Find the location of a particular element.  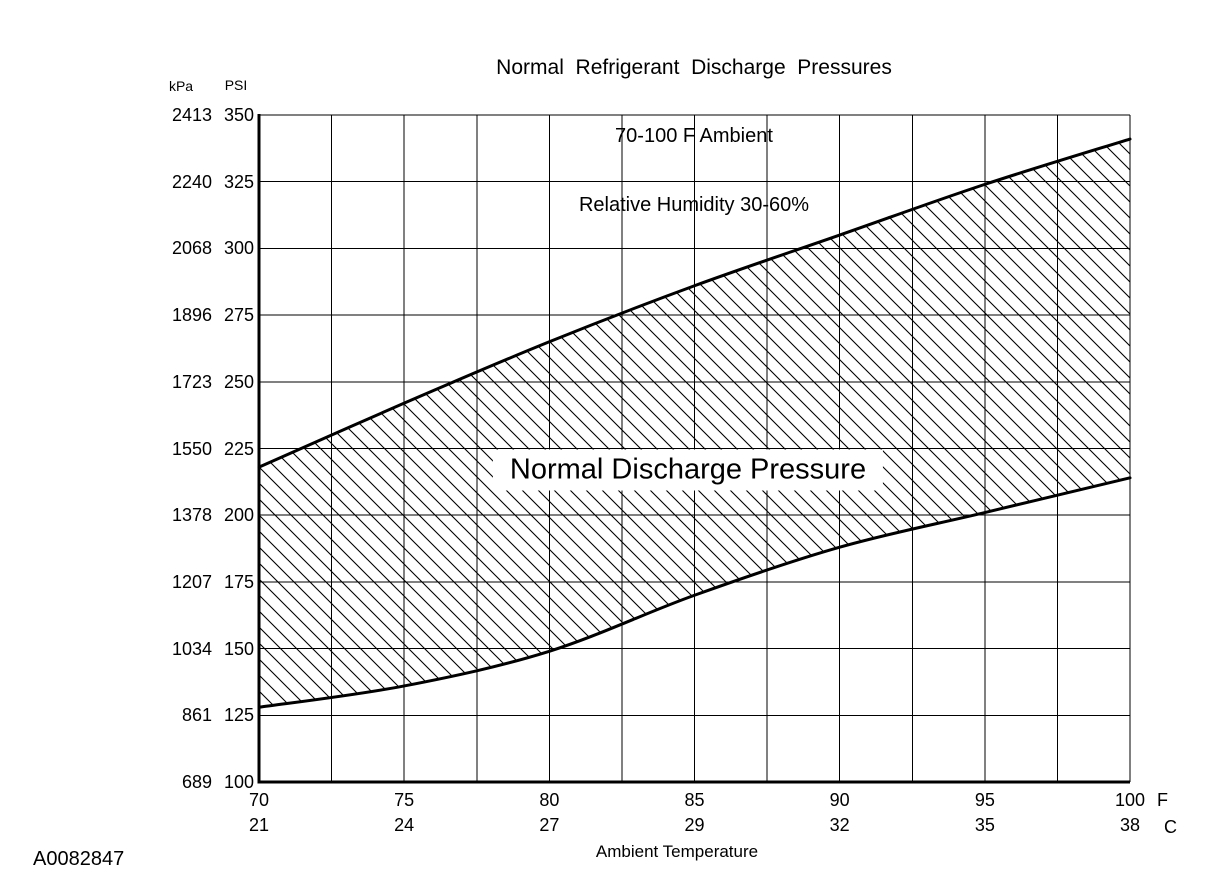

x-tick-celsius: 32 is located at coordinates (839, 825).